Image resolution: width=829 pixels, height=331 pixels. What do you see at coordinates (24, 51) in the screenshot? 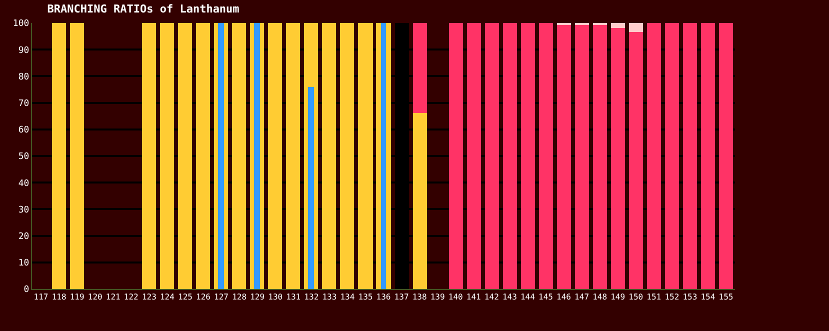
I see `y-tick-label: 90` at bounding box center [24, 51].